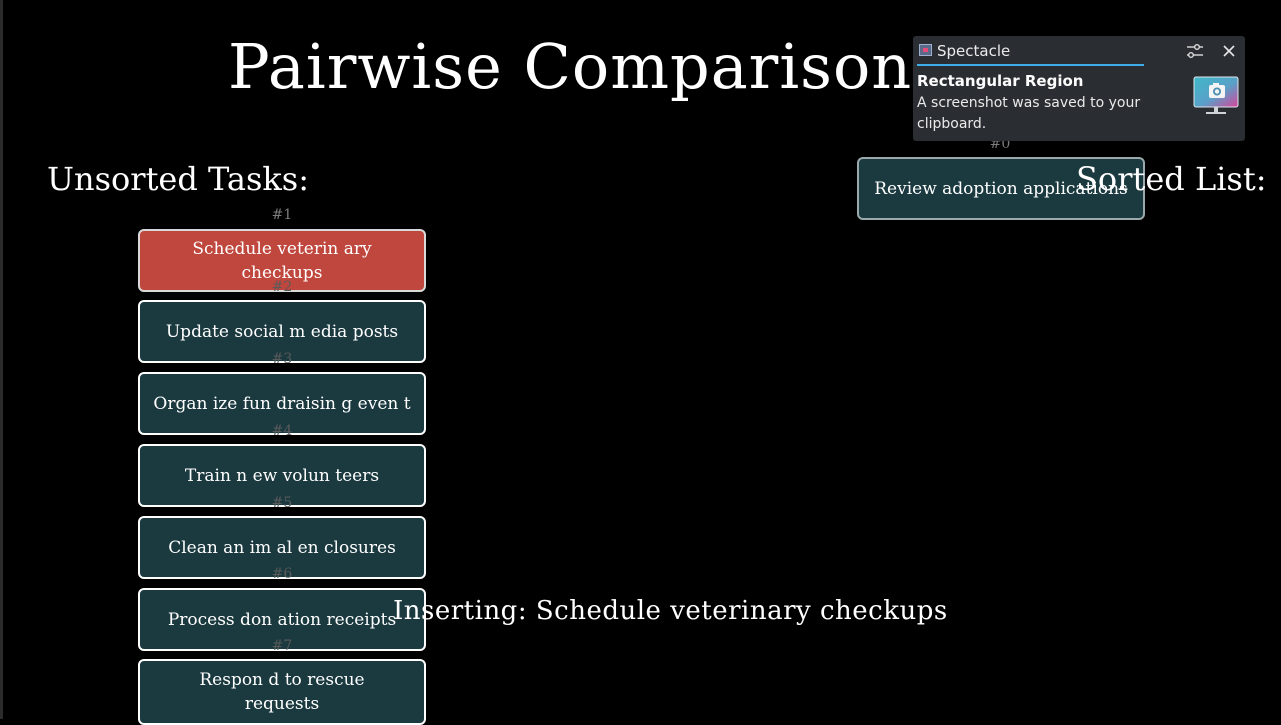  I want to click on task-label: Train n ew volun teers, so click(282, 475).